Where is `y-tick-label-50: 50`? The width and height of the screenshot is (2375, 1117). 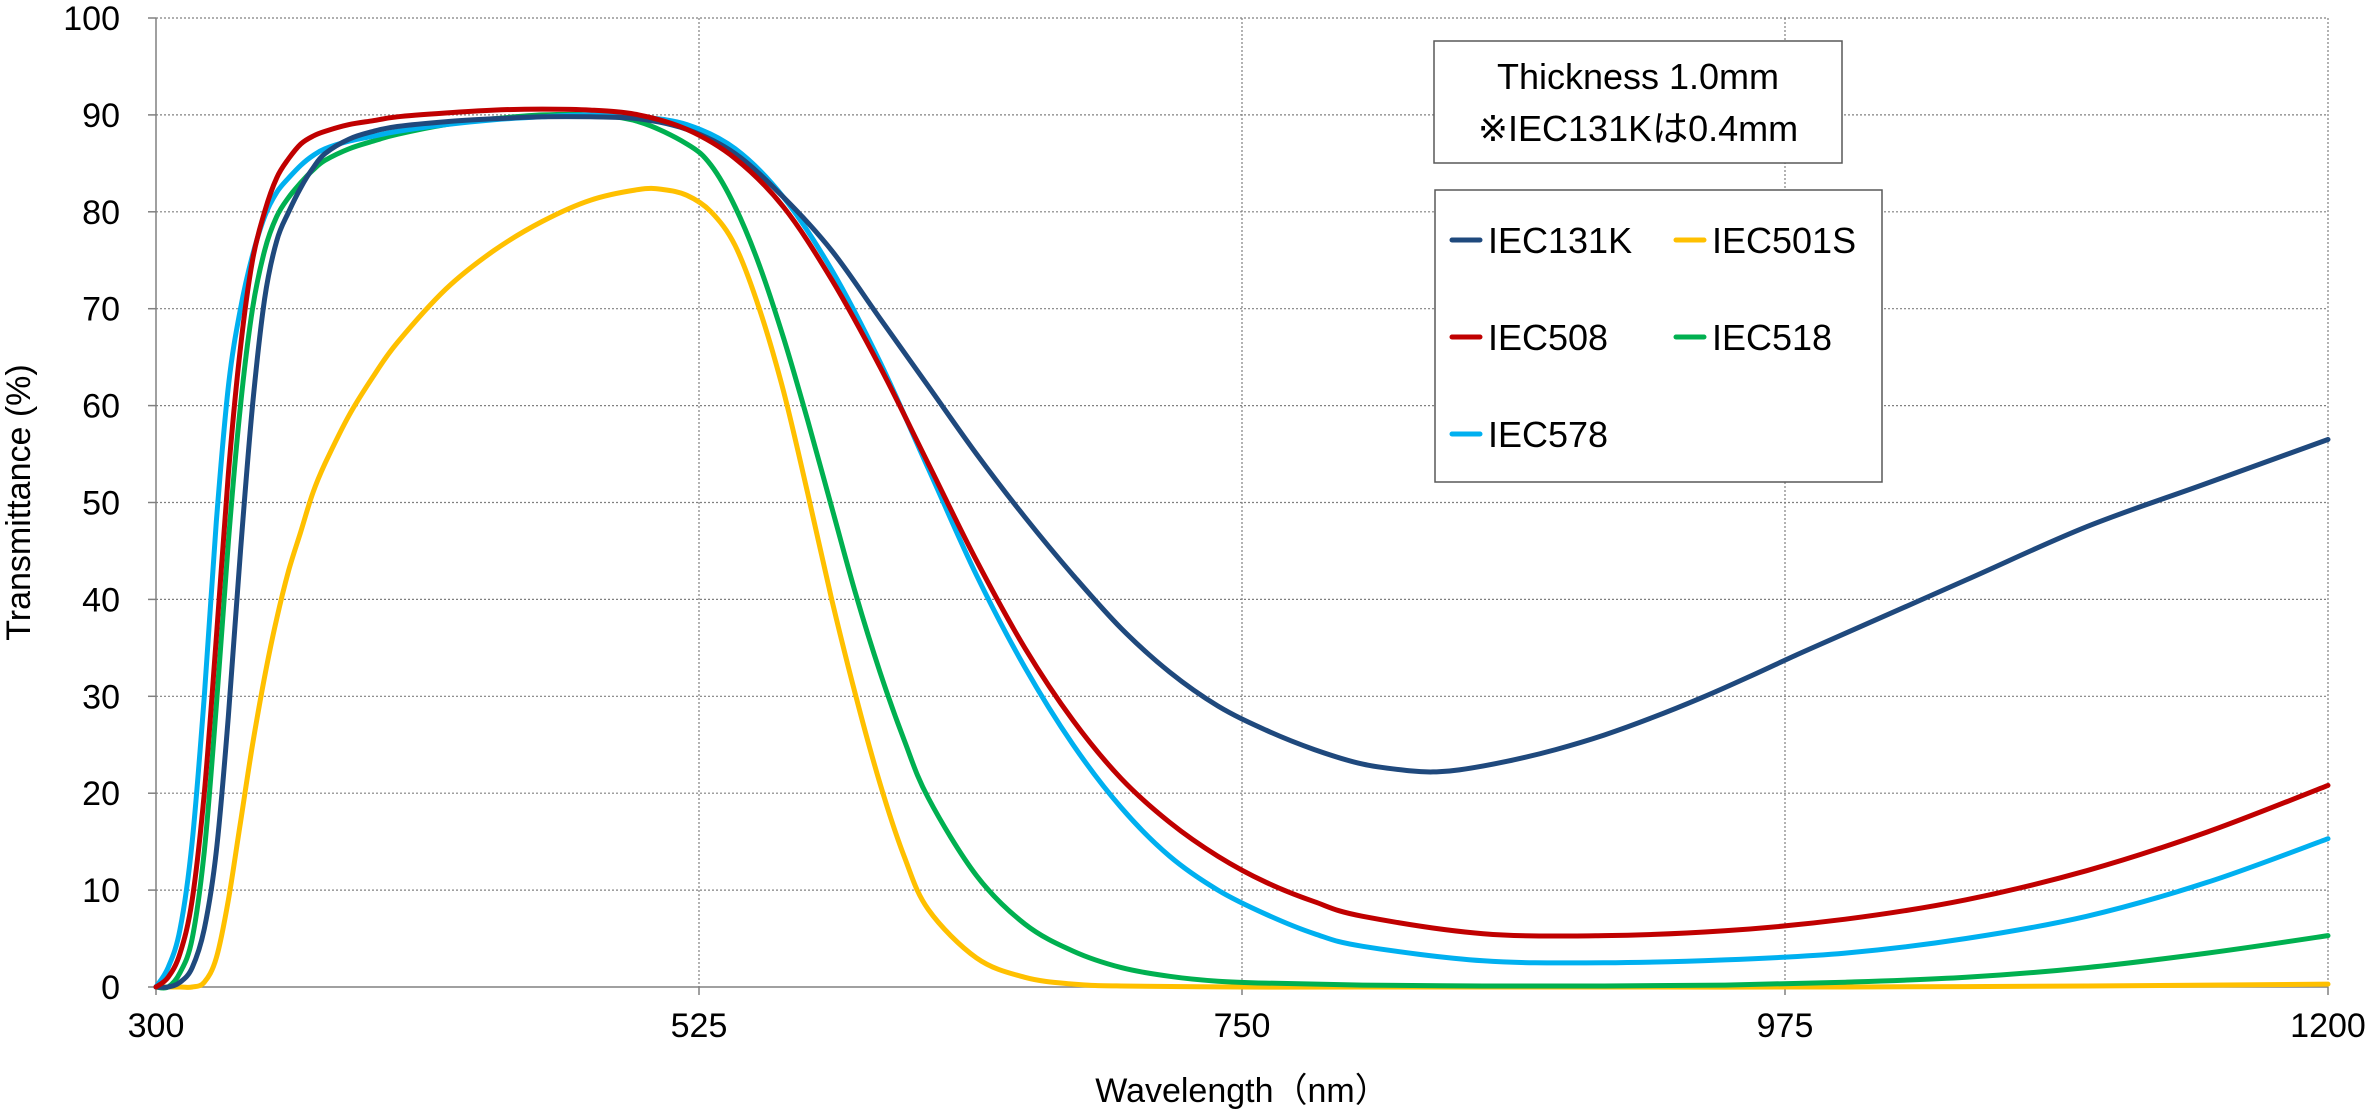
y-tick-label-50: 50 is located at coordinates (101, 504).